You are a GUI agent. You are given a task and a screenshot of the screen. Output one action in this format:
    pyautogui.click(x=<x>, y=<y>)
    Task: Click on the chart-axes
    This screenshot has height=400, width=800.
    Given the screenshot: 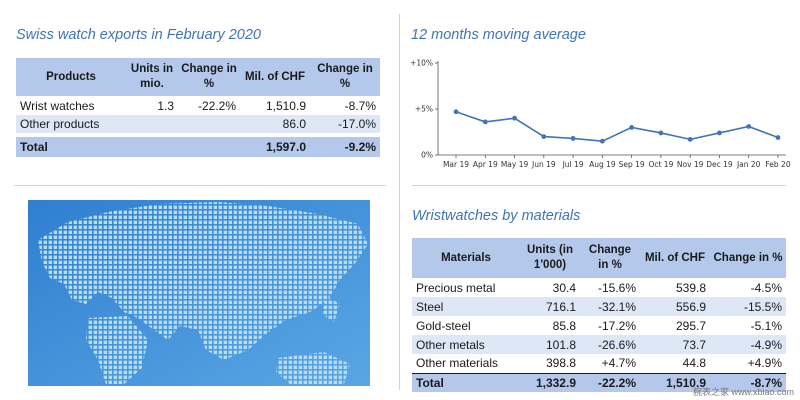 What is the action you would take?
    pyautogui.click(x=610, y=109)
    